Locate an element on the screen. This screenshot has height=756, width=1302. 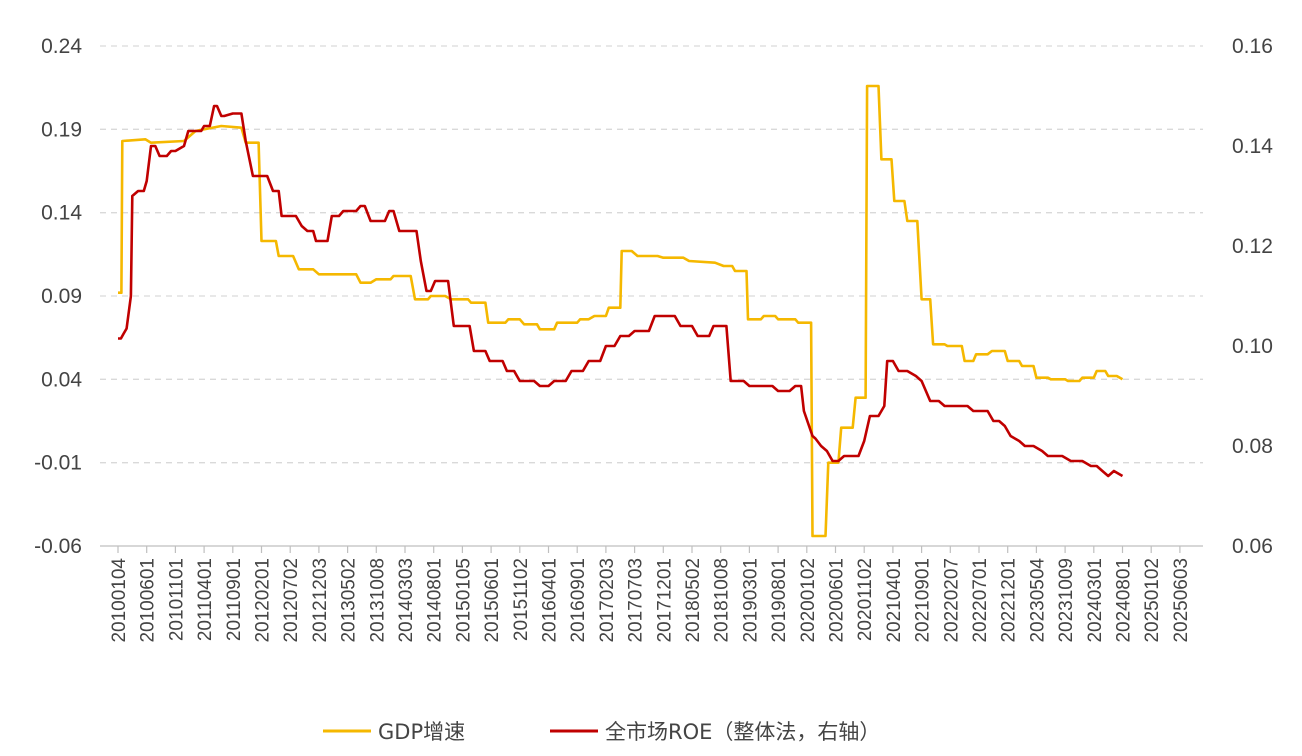
x-tick-label: 20120201 is located at coordinates (263, 600).